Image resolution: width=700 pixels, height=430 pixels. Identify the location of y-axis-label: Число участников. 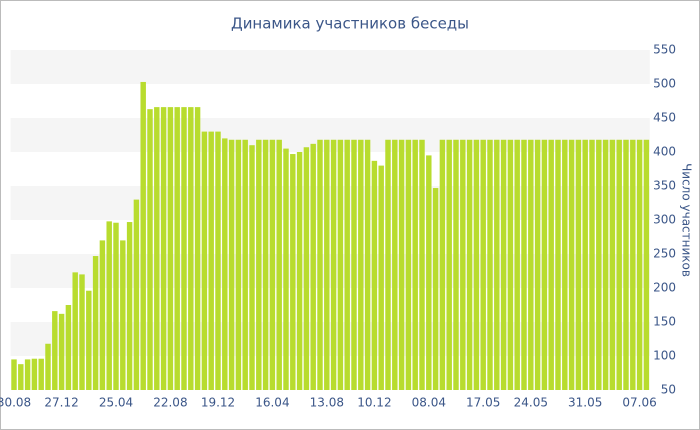
(687, 220).